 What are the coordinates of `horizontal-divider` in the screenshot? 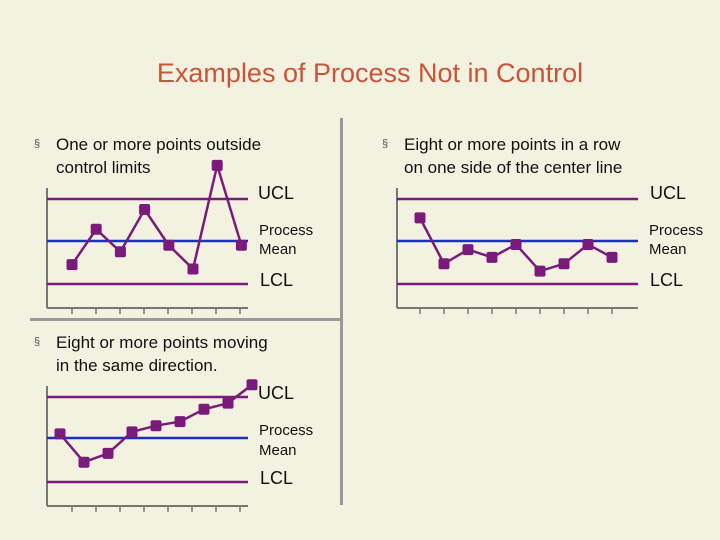 It's located at (186, 319).